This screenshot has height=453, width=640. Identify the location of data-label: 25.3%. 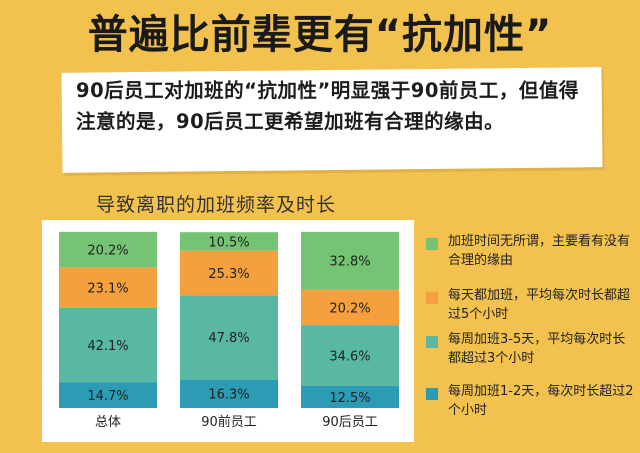
(228, 274).